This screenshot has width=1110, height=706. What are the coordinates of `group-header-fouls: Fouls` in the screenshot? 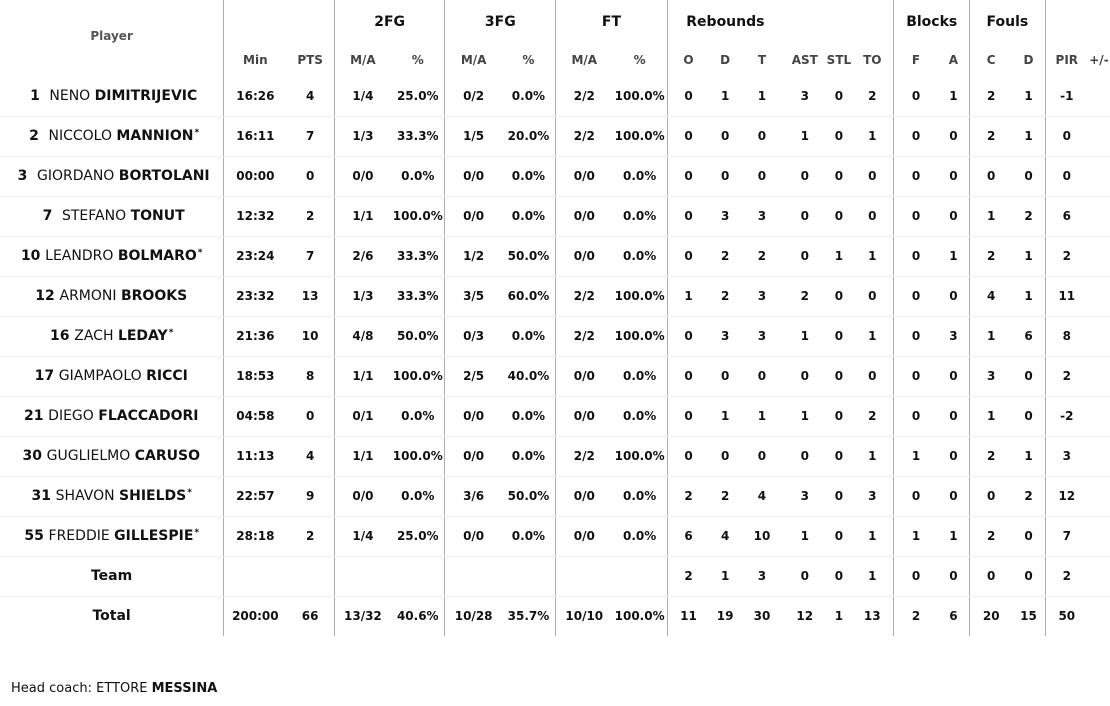 It's located at (1007, 22).